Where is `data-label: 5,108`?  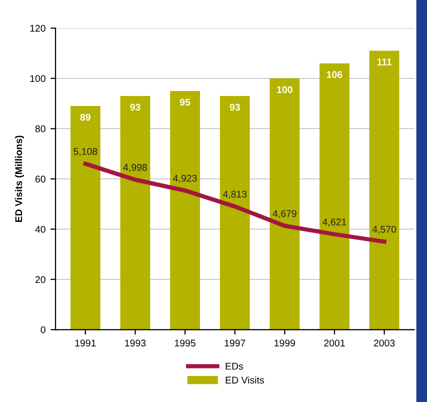
data-label: 5,108 is located at coordinates (86, 152).